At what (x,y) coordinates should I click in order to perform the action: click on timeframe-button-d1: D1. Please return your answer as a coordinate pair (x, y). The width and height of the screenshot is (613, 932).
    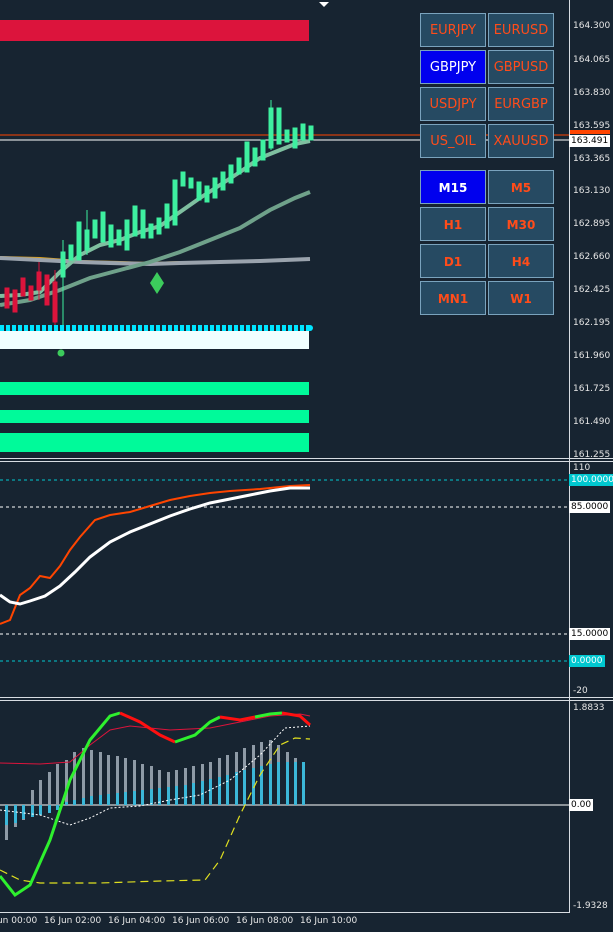
    Looking at the image, I should click on (453, 261).